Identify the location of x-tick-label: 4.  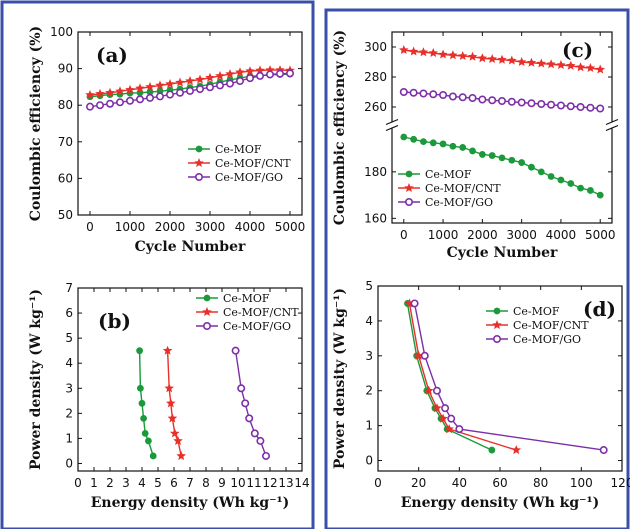
(142, 483).